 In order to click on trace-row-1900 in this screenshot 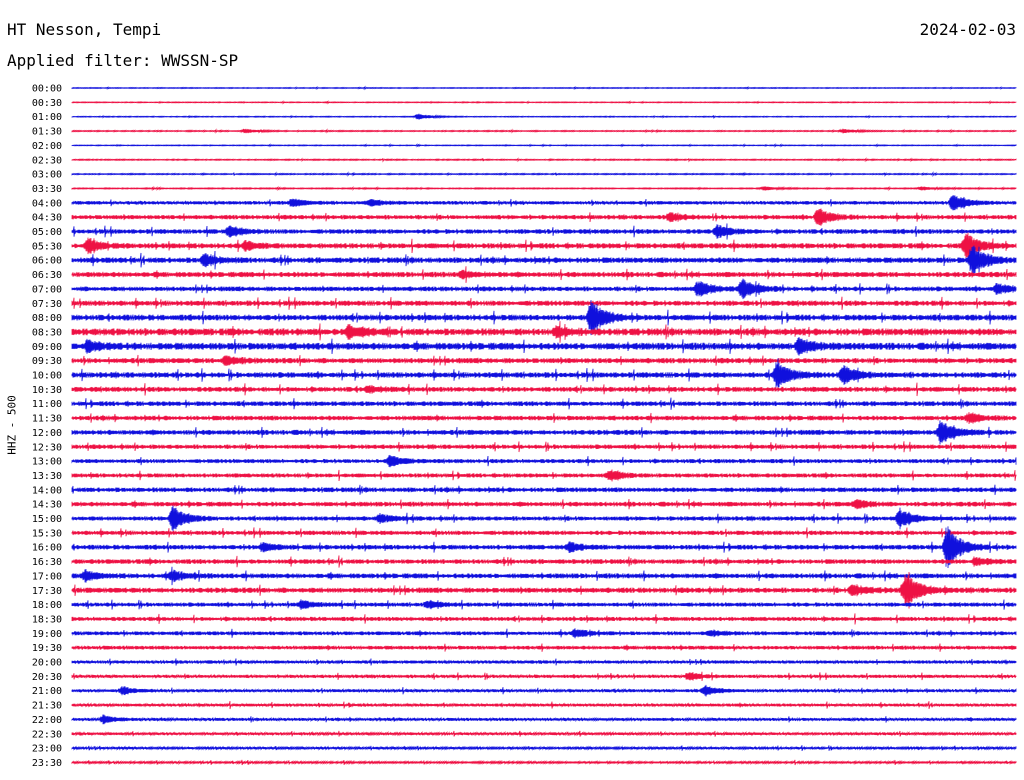, I will do `click(544, 633)`.